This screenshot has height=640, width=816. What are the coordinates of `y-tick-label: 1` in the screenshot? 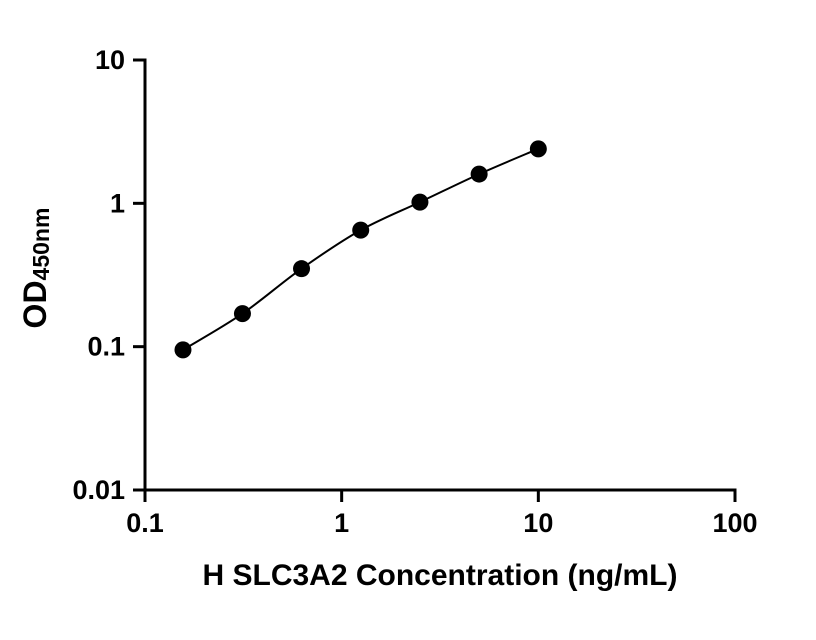 It's located at (117, 203).